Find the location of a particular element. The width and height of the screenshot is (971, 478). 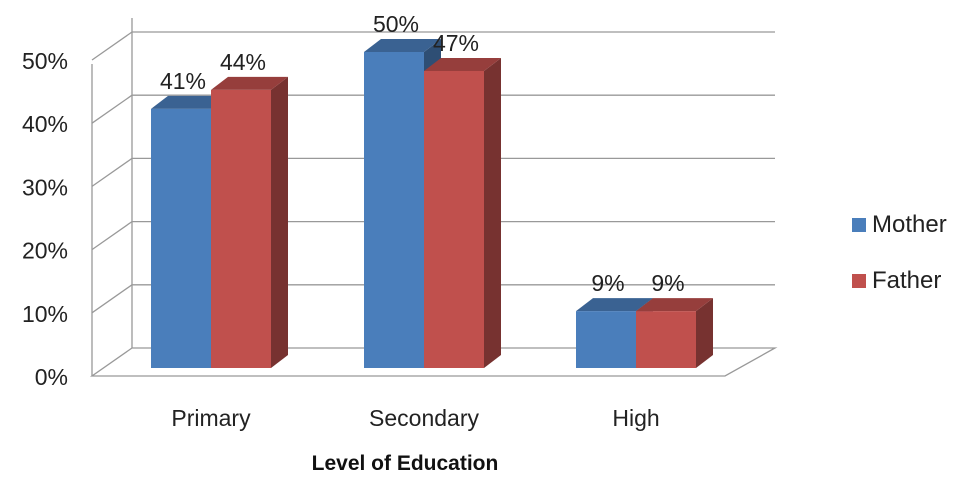

y-tick-label: 20% is located at coordinates (45, 251).